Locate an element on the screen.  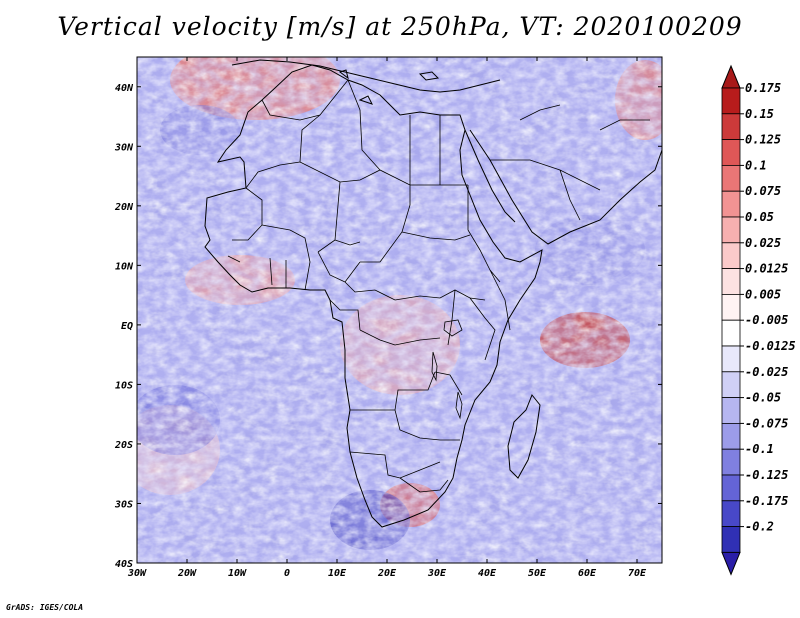
border-arabia is located at coordinates (570, 162).